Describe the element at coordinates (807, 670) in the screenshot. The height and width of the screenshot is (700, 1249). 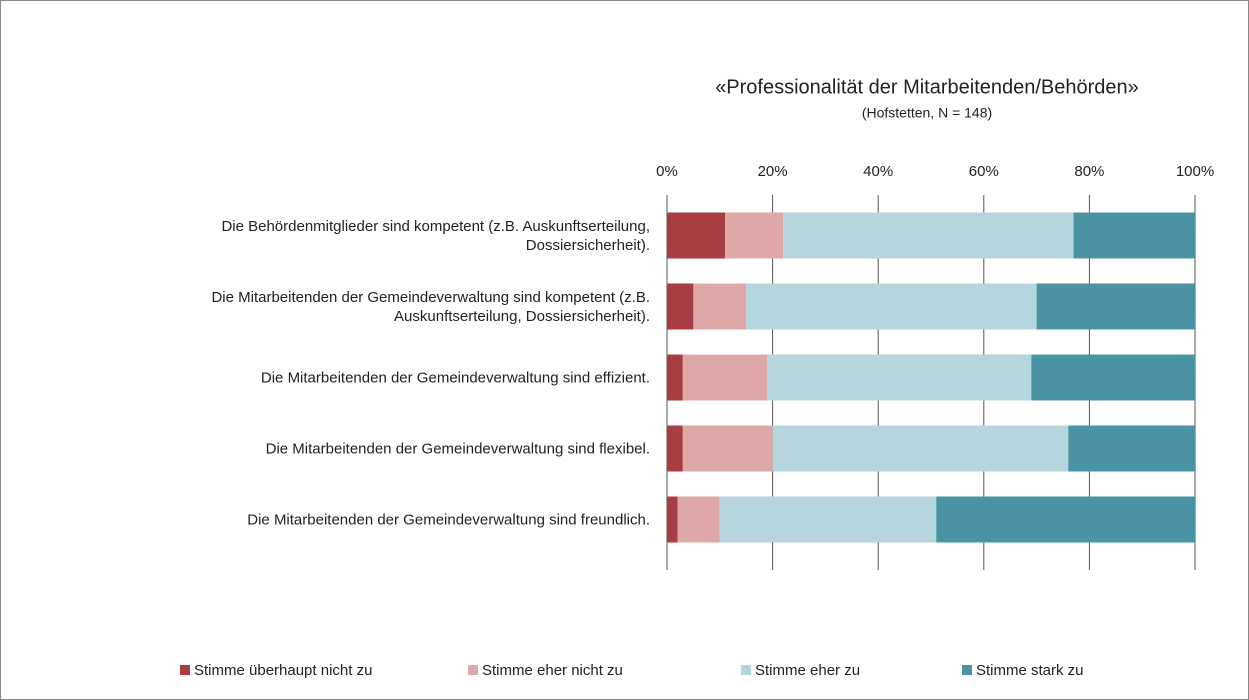
I see `legend-label: Stimme eher zu` at that location.